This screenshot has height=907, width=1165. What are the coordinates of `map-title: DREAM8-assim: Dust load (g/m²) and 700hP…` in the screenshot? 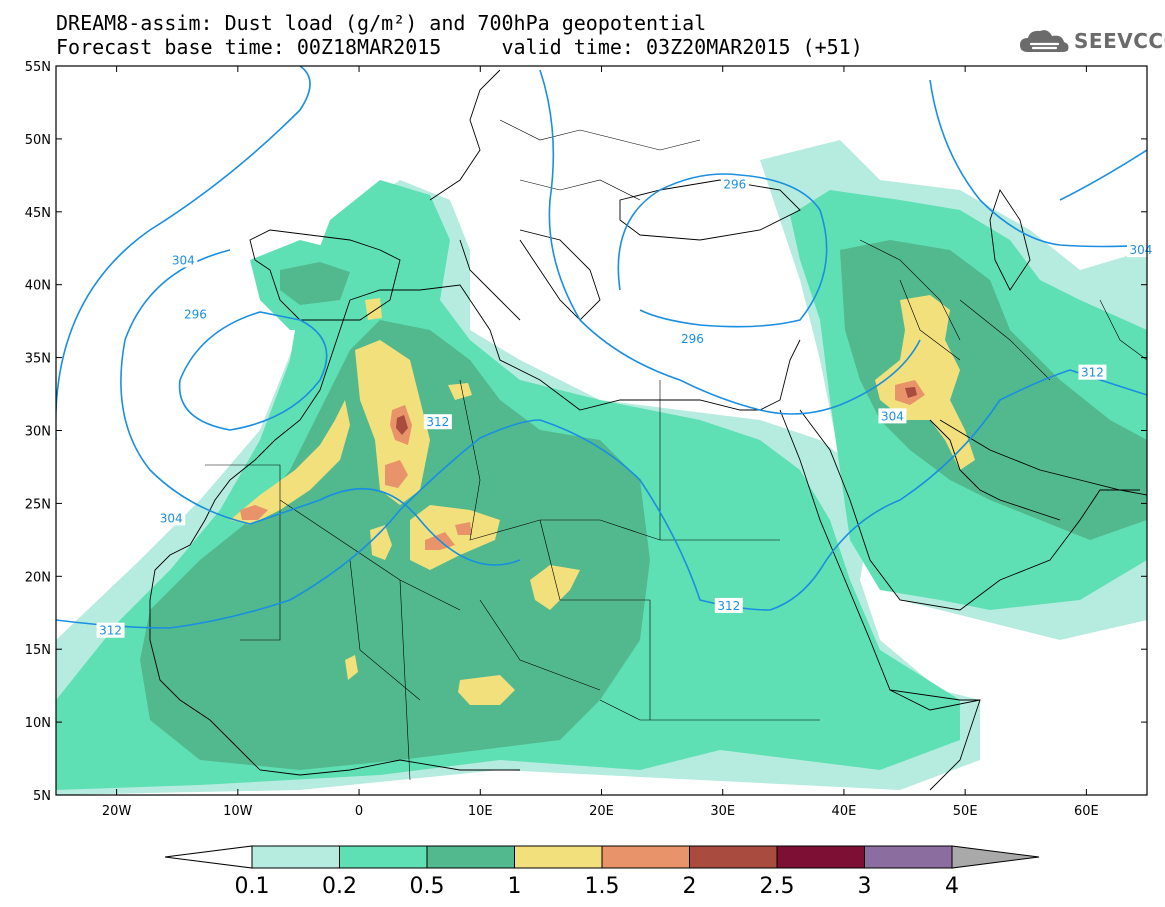 It's located at (381, 23).